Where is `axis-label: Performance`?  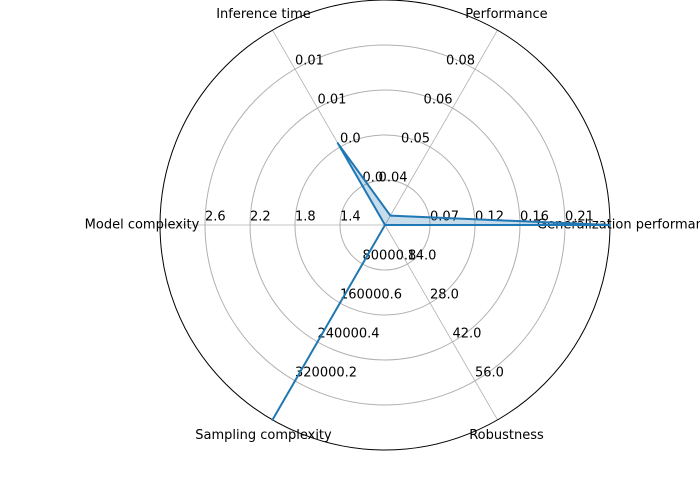
axis-label: Performance is located at coordinates (506, 14).